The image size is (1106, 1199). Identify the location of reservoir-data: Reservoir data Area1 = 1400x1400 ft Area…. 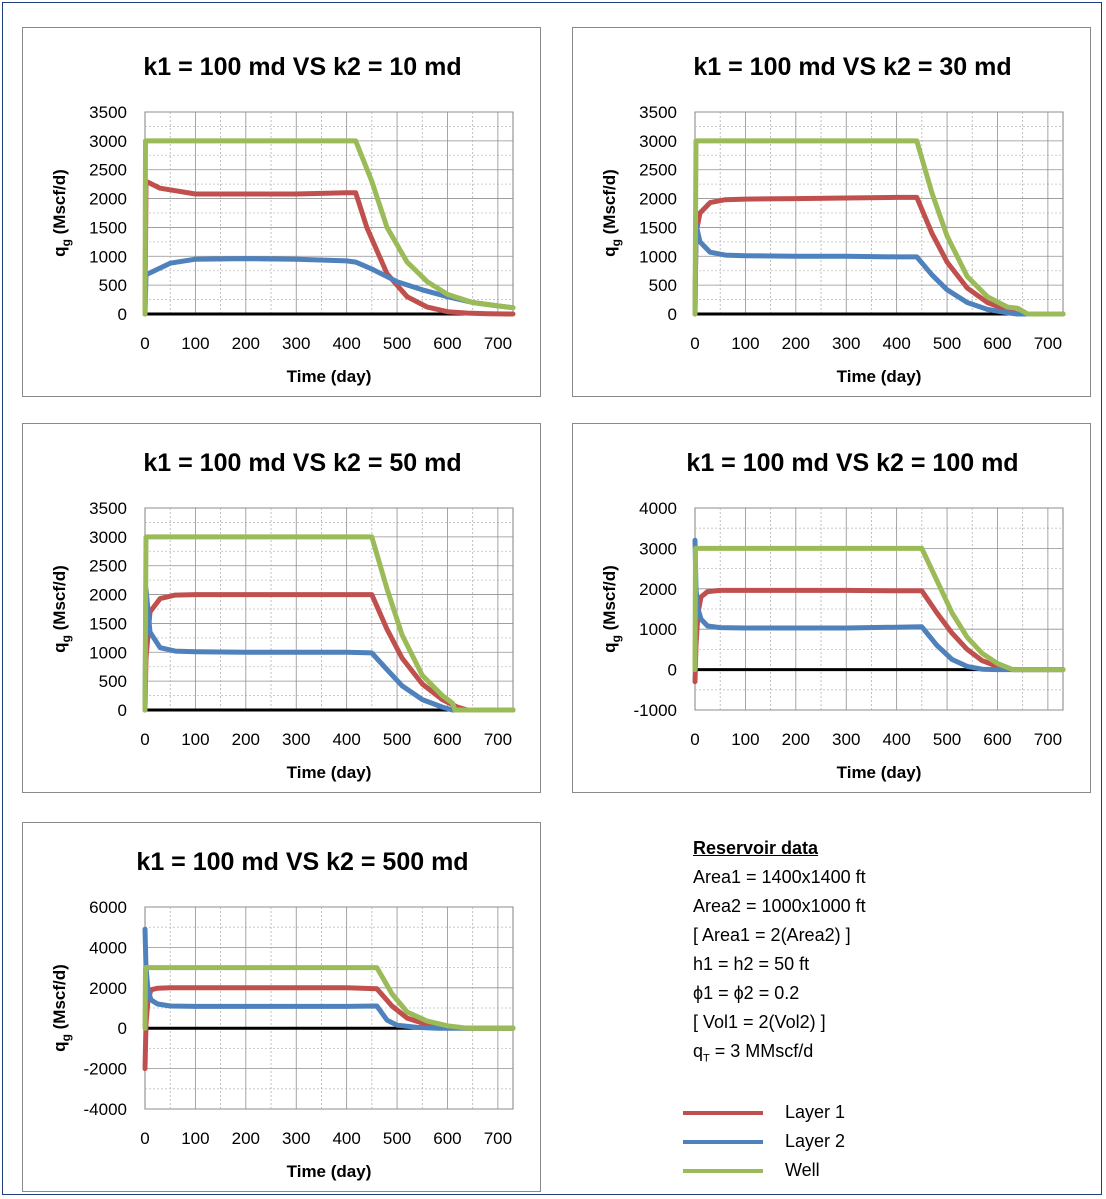
(843, 954).